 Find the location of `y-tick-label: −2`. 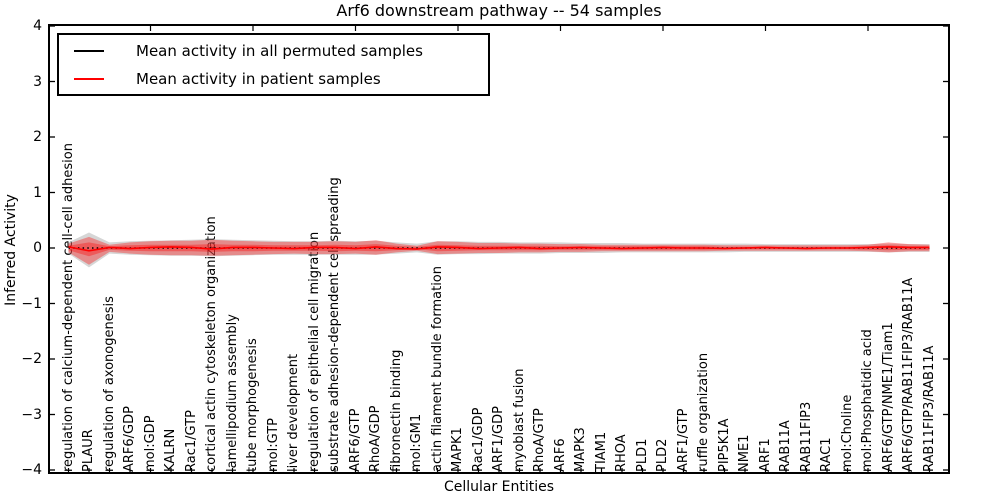

y-tick-label: −2 is located at coordinates (31, 359).